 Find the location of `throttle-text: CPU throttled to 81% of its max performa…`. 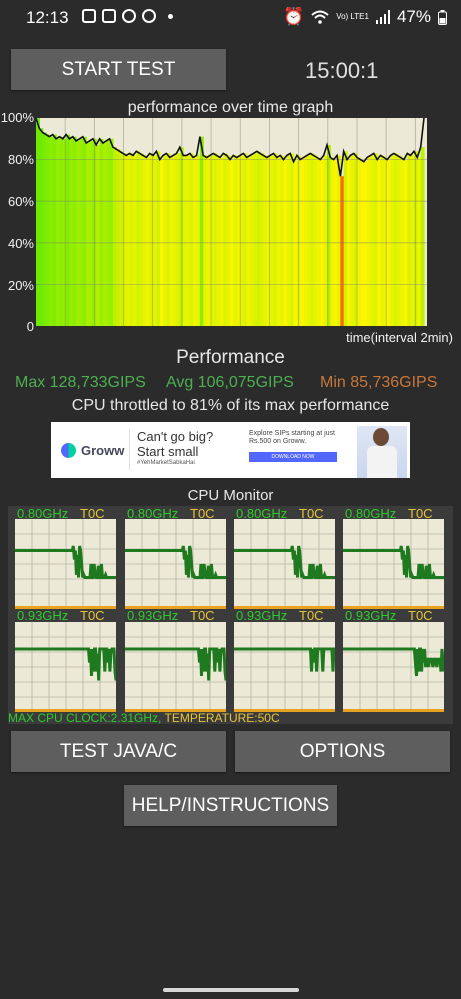

throttle-text: CPU throttled to 81% of its max performa… is located at coordinates (230, 405).